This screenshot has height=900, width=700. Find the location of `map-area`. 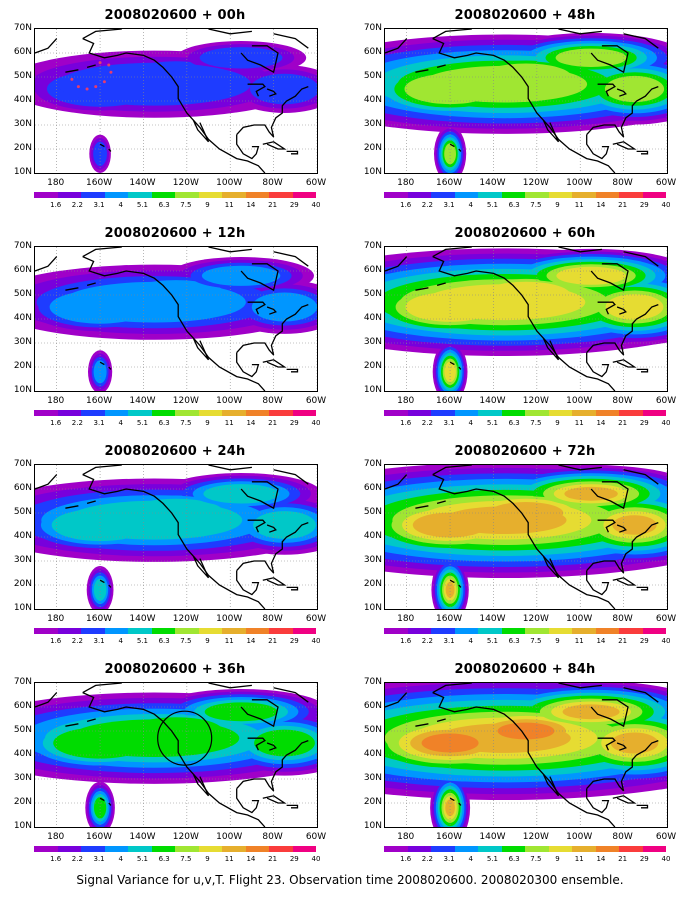

map-area is located at coordinates (526, 537).